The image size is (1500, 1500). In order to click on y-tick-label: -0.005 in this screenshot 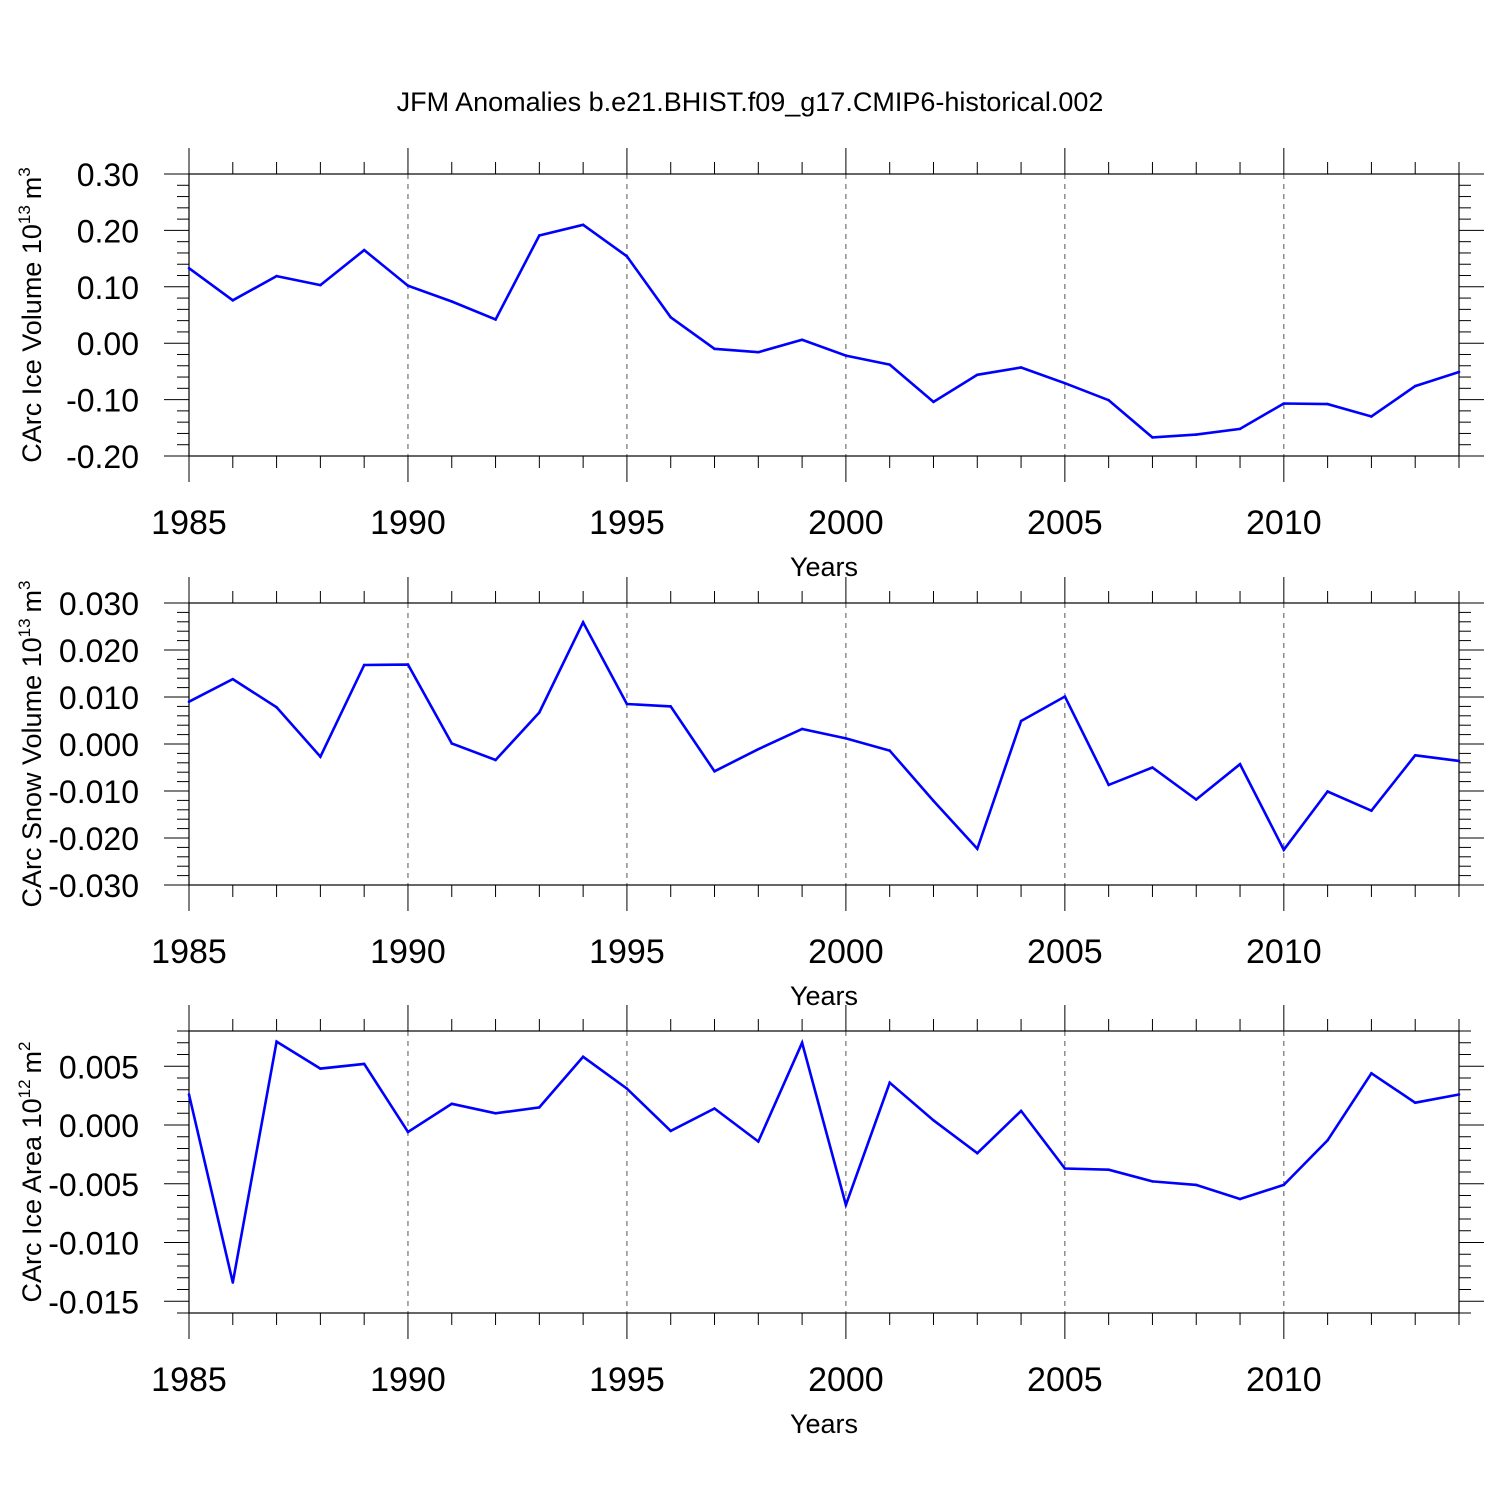, I will do `click(93, 1185)`.